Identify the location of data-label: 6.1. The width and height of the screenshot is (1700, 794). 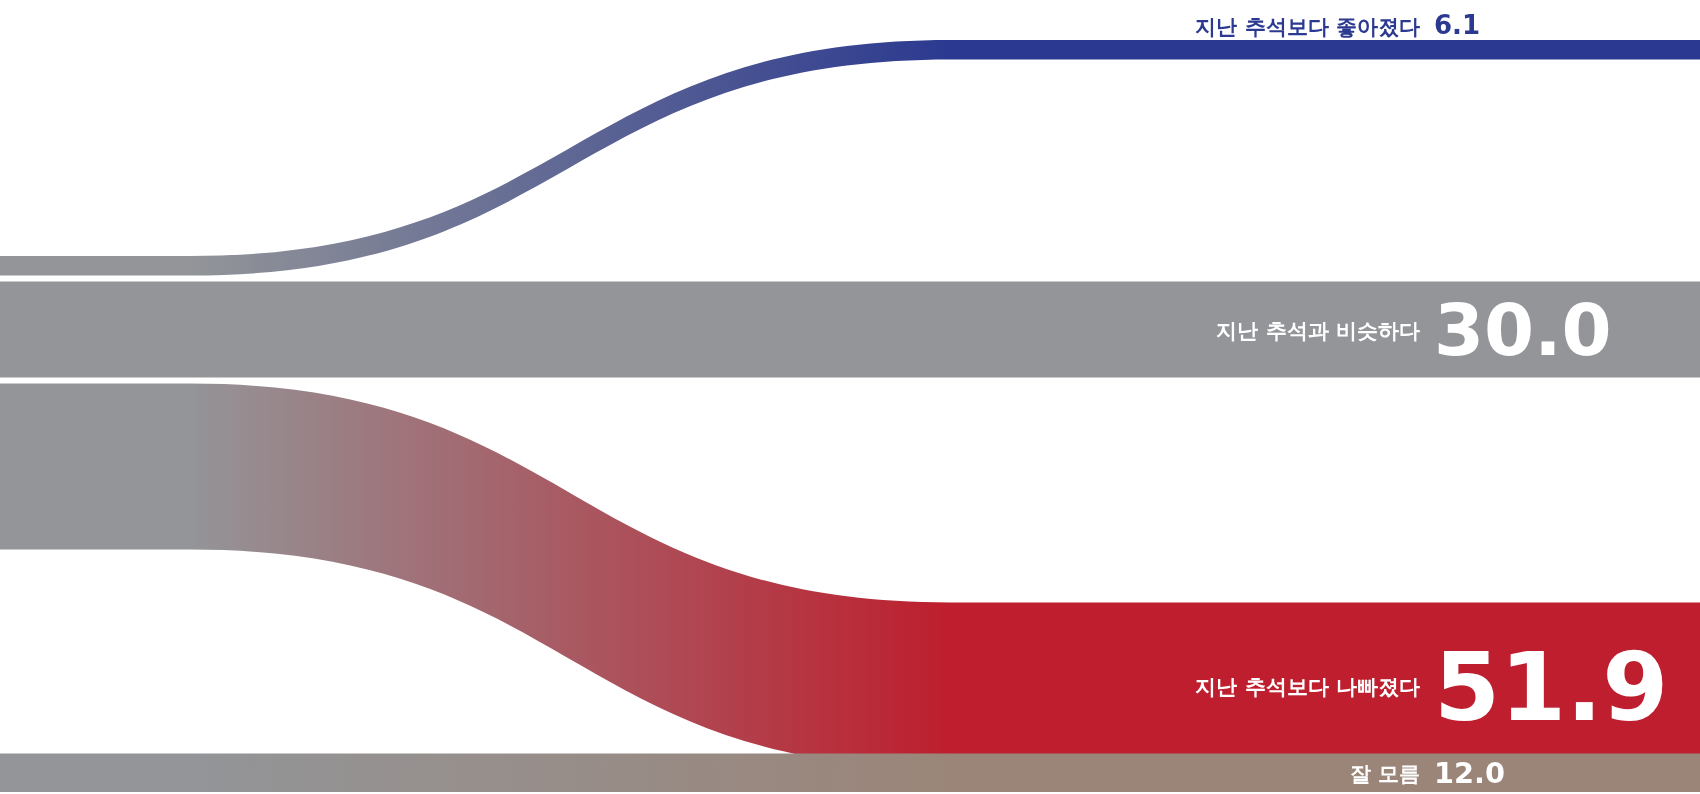
(1457, 25).